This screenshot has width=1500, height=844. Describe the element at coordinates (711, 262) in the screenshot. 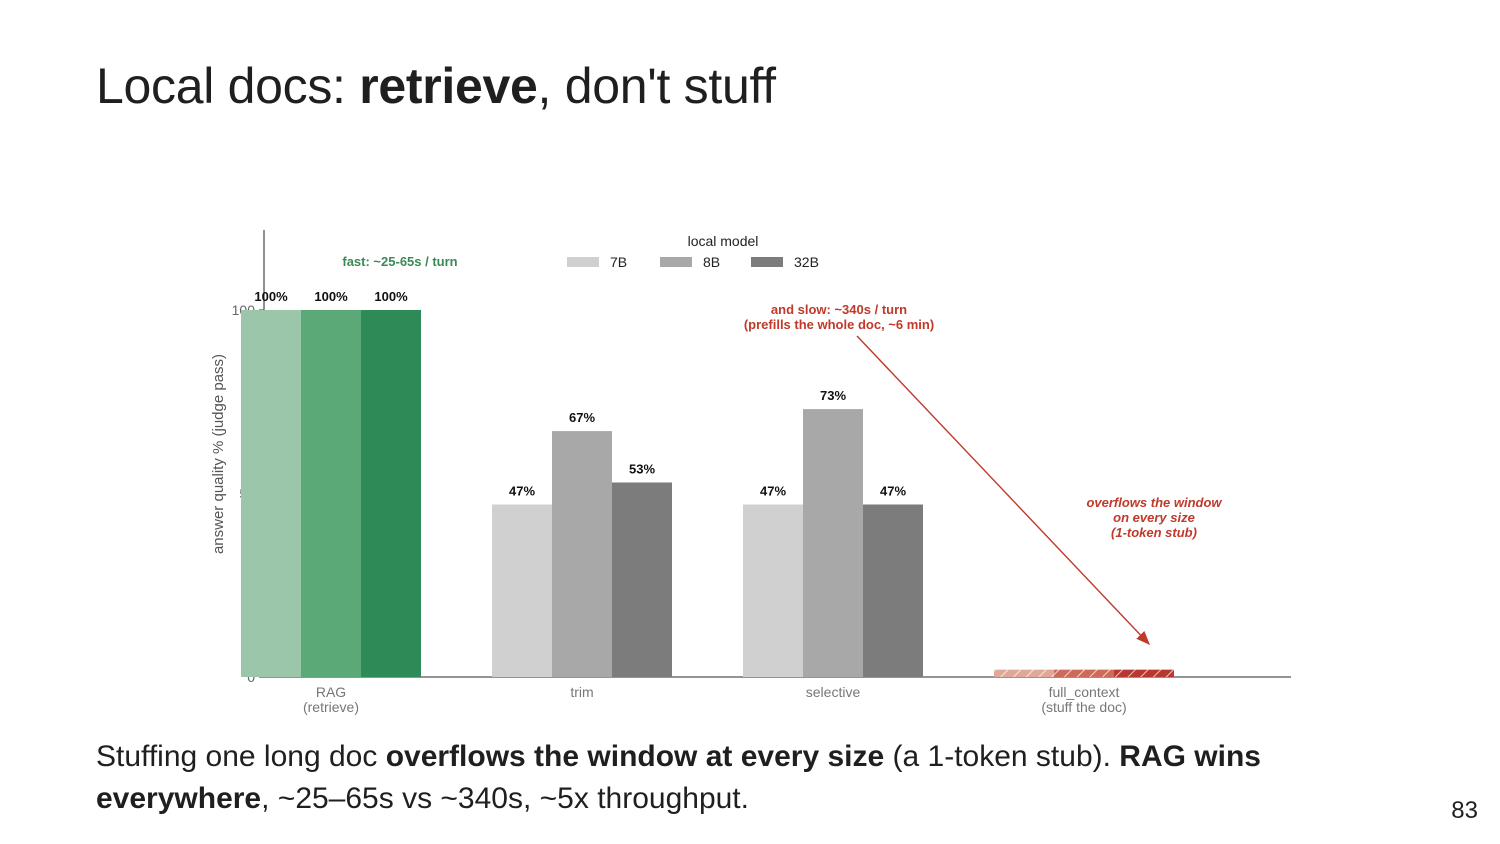

I see `legend-label: 8B` at that location.